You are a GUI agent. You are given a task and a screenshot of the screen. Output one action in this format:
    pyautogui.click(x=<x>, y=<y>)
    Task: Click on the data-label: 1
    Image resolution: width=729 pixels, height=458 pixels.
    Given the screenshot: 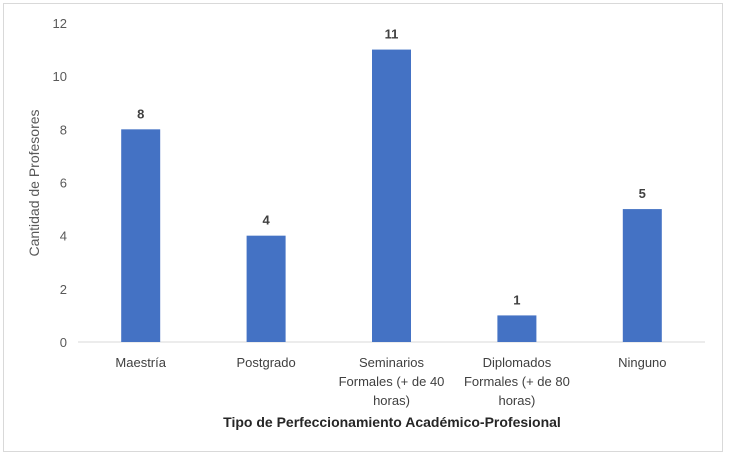 What is the action you would take?
    pyautogui.click(x=516, y=299)
    